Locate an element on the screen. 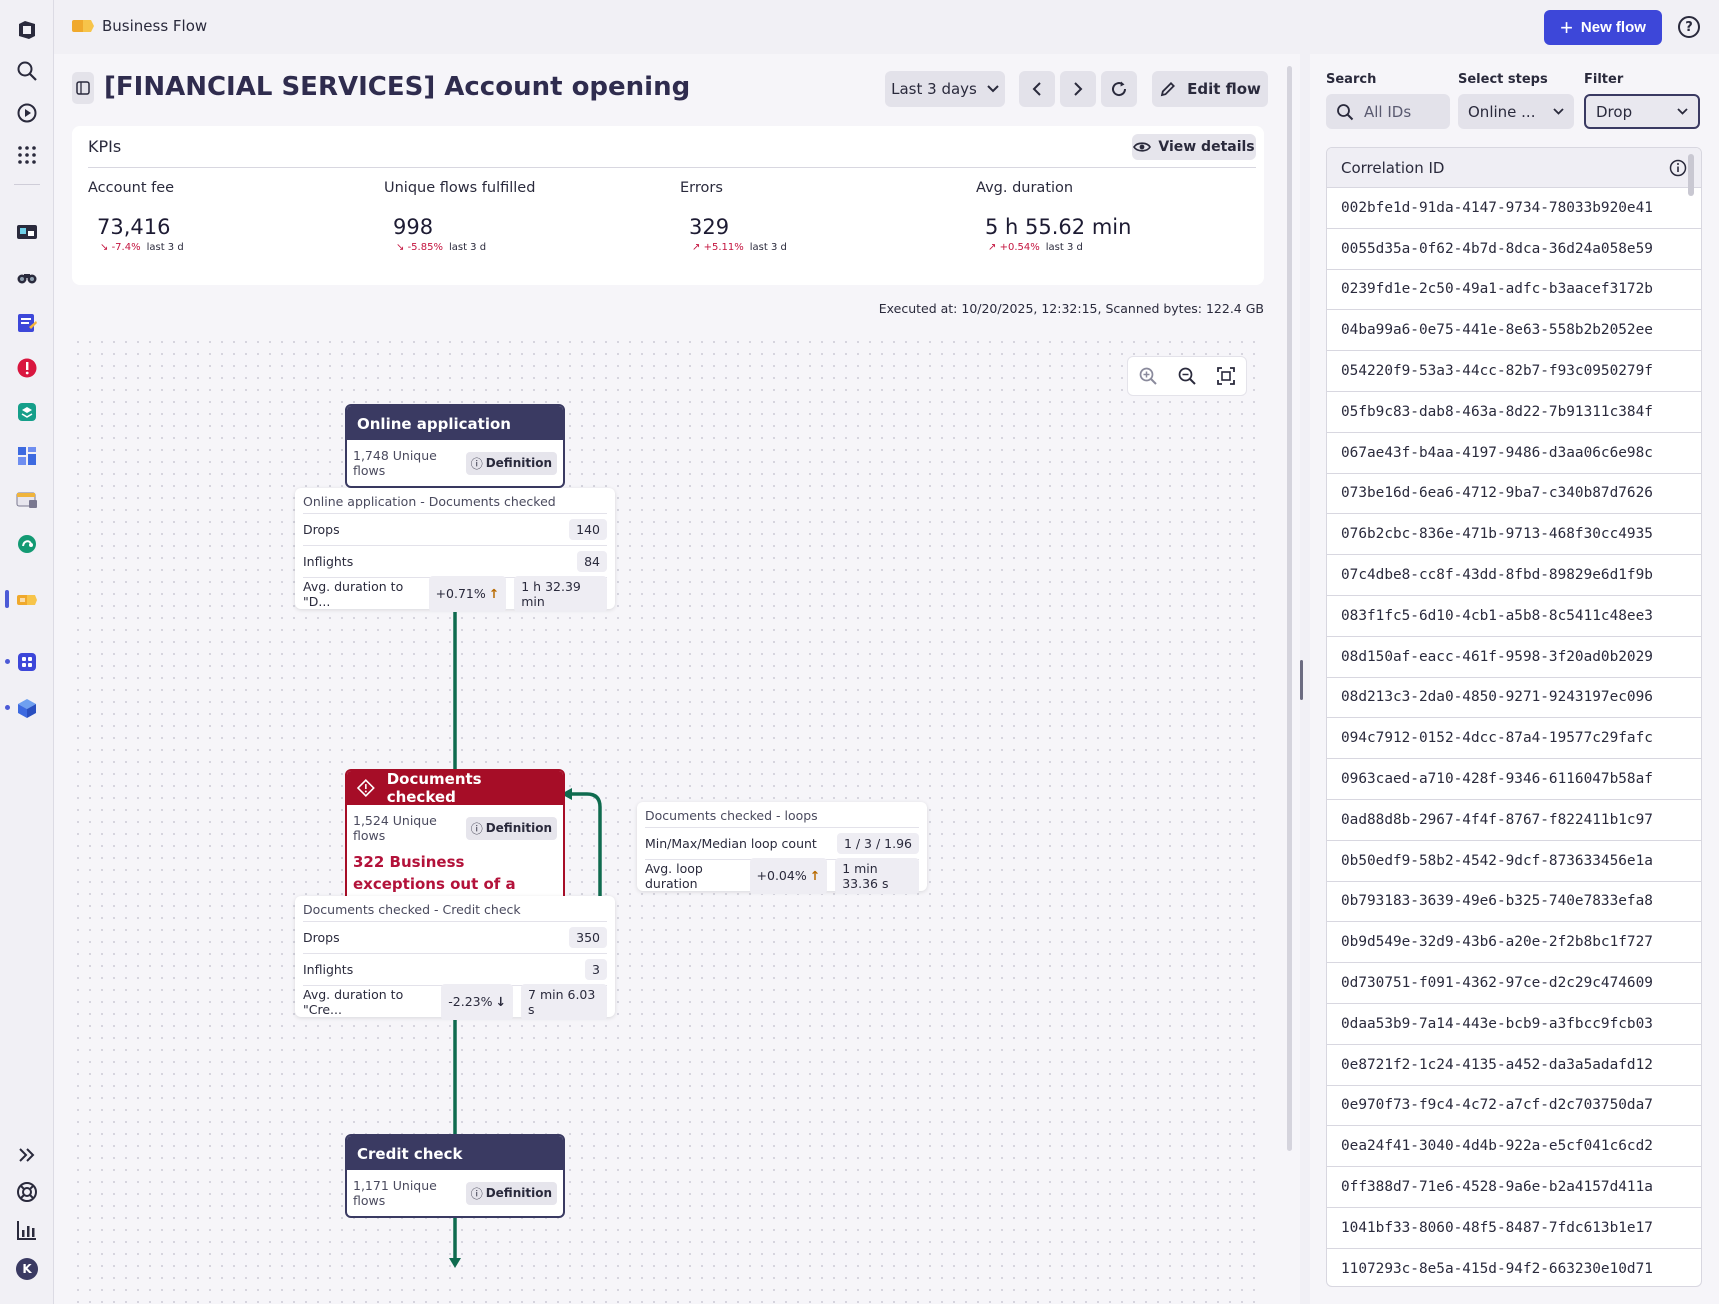  table-row: 1041bf33-8060-48f5-8487-7fdc613b1e17 is located at coordinates (1514, 1228).